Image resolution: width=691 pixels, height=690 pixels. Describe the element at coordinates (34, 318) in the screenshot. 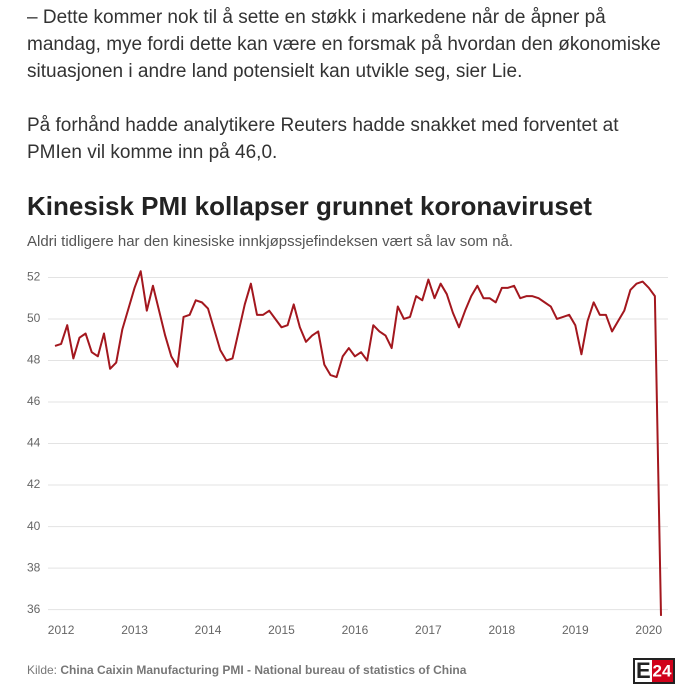

I see `y-tick-label: 50` at that location.